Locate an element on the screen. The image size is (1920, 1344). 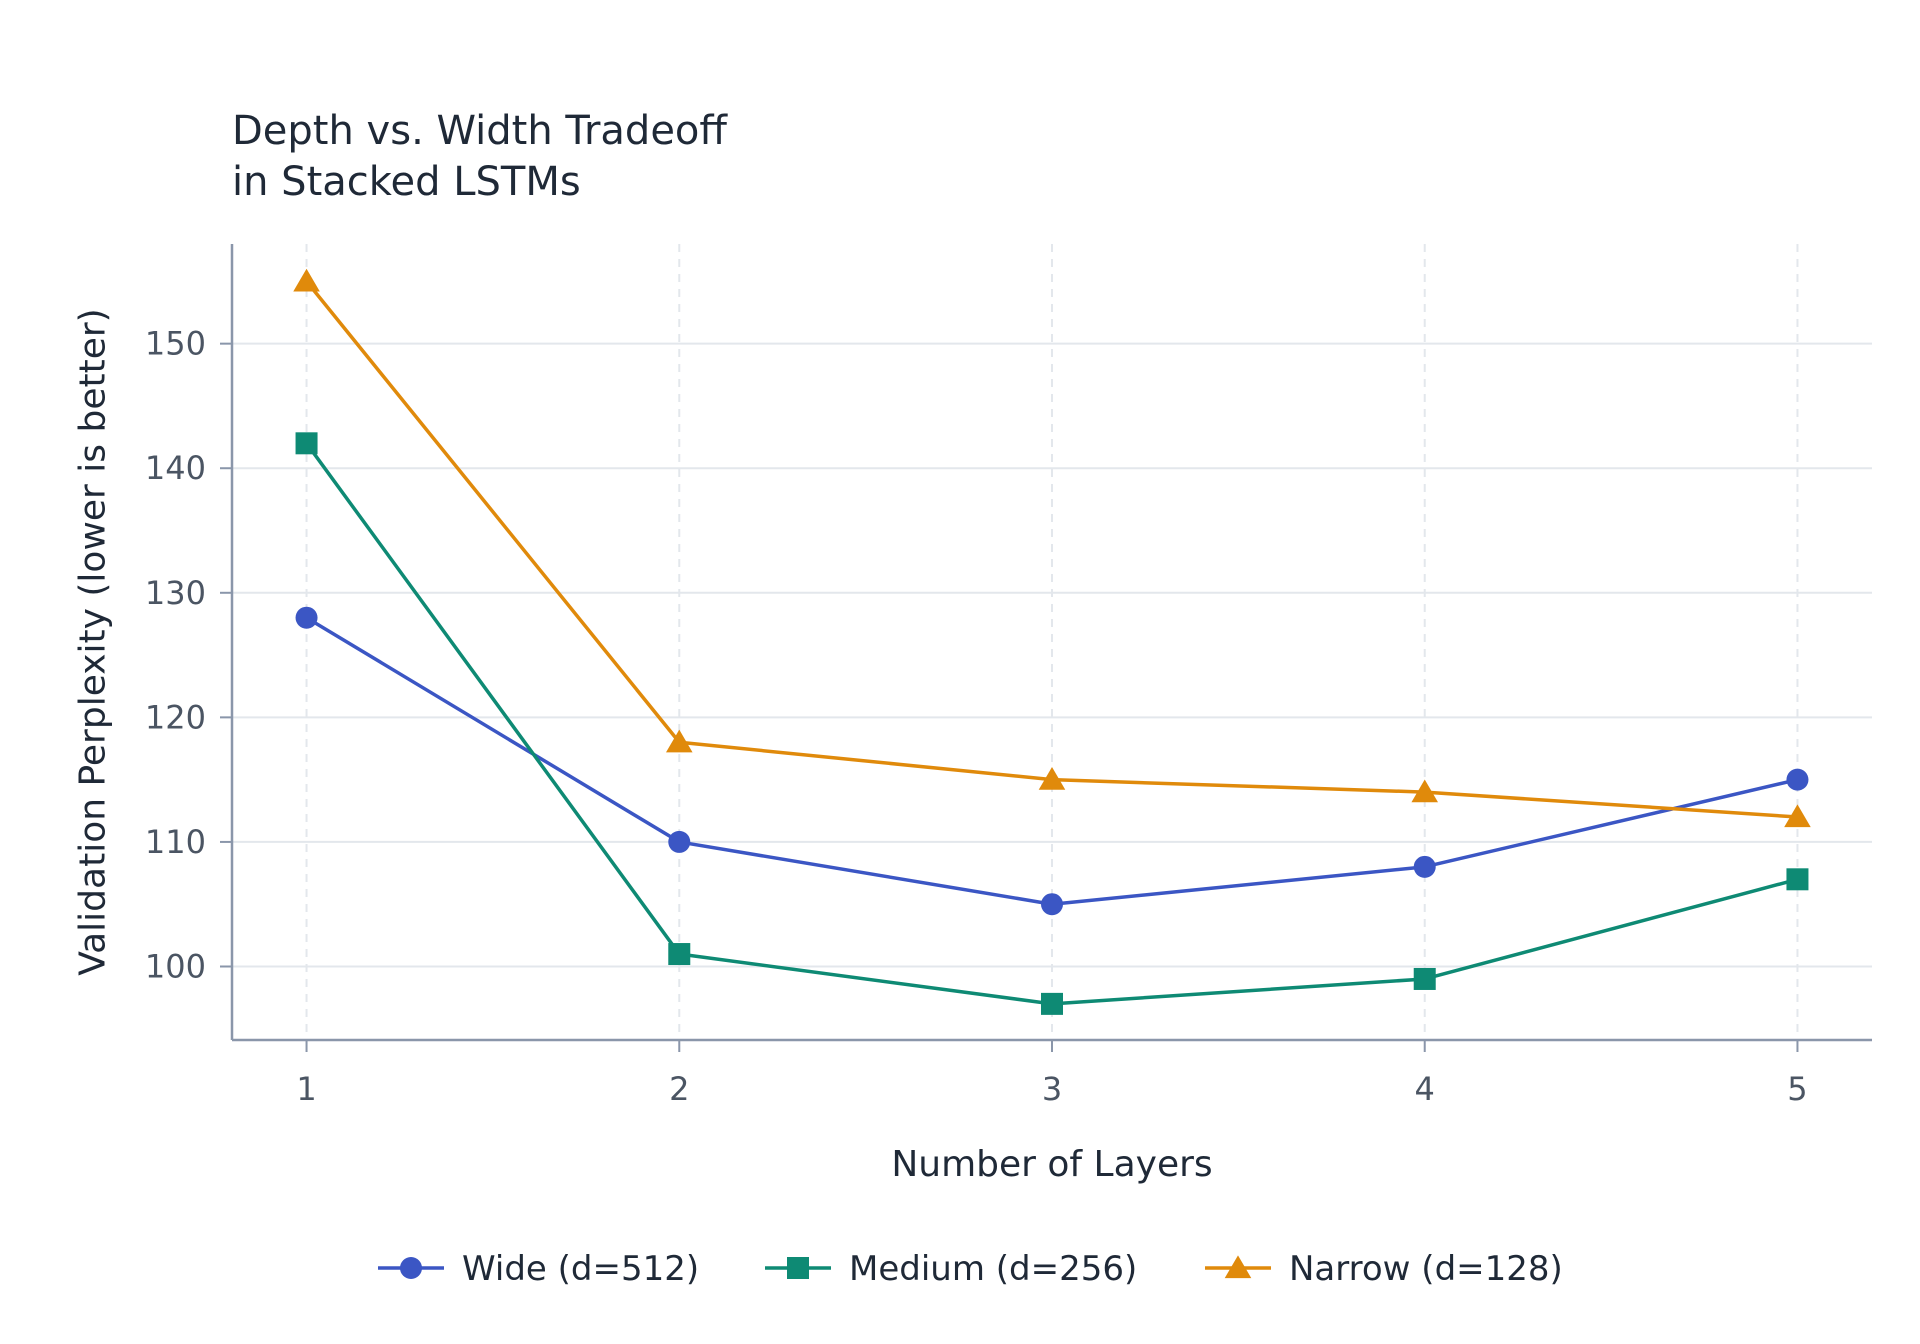
legend-item-2: Narrow (d=128) is located at coordinates (1384, 1269).